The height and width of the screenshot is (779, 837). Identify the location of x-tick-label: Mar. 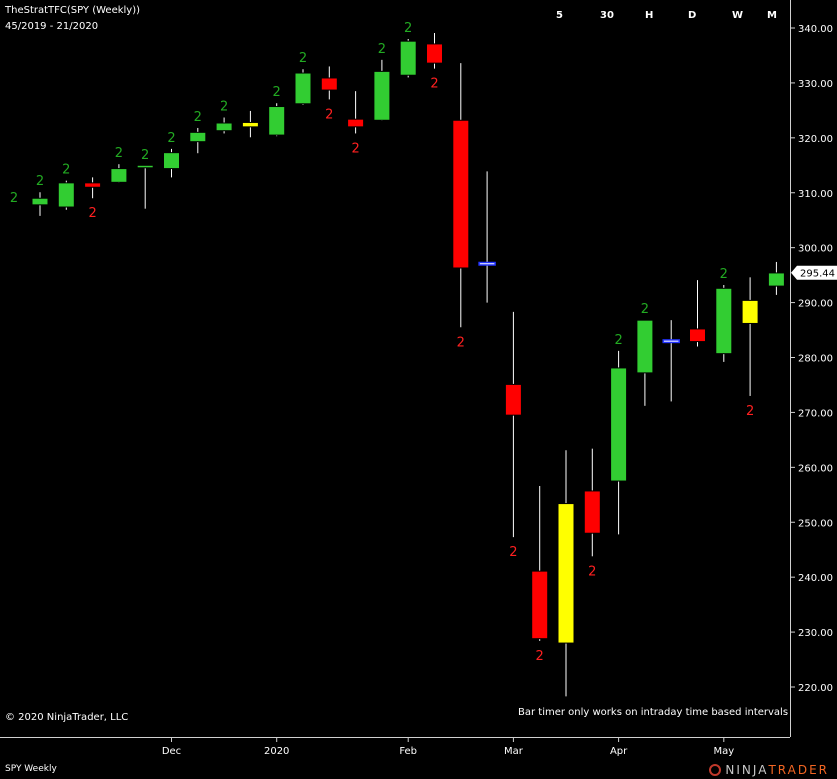
(514, 751).